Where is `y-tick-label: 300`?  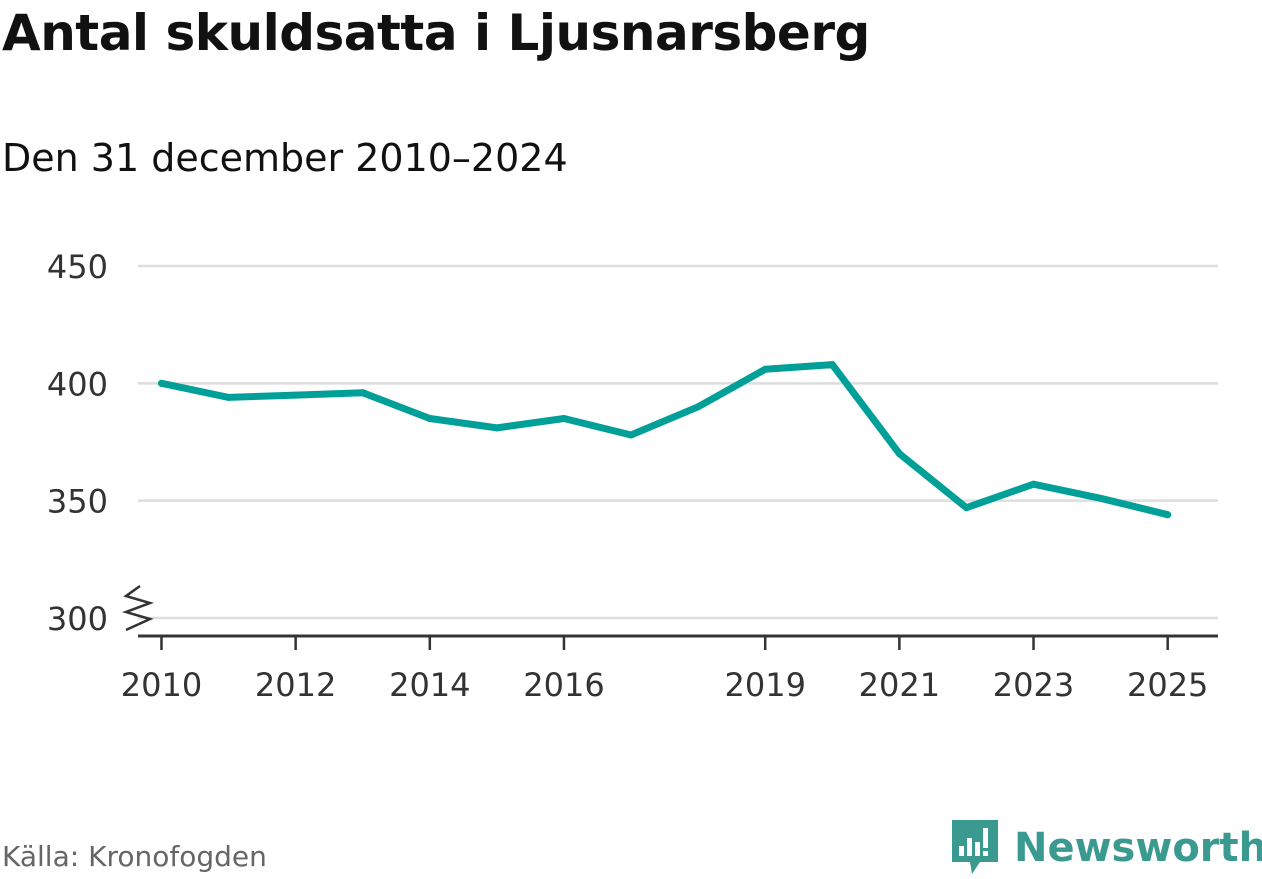 y-tick-label: 300 is located at coordinates (77, 619).